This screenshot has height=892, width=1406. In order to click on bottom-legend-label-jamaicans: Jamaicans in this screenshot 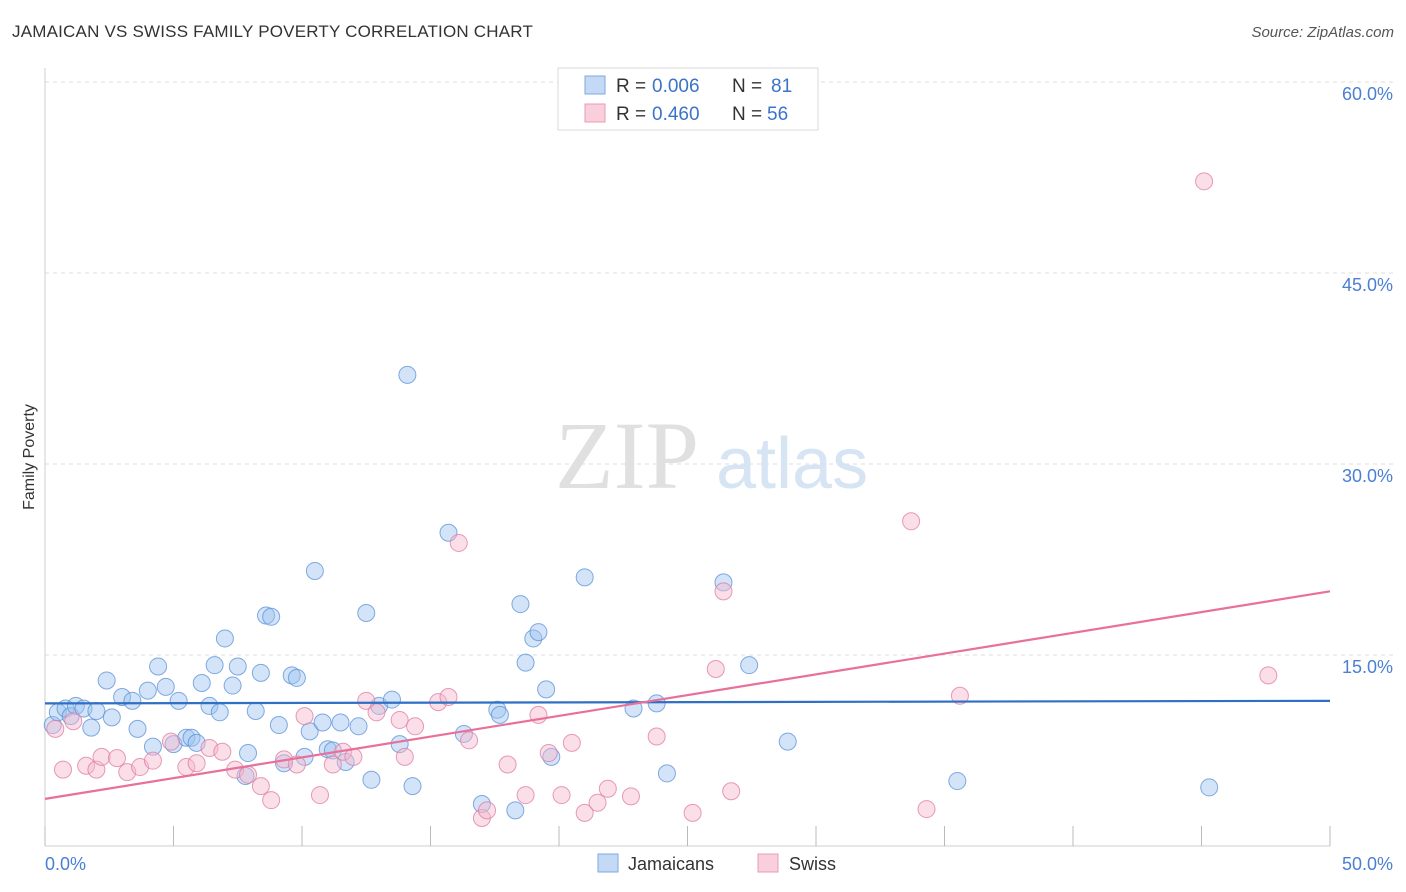, I will do `click(671, 864)`.